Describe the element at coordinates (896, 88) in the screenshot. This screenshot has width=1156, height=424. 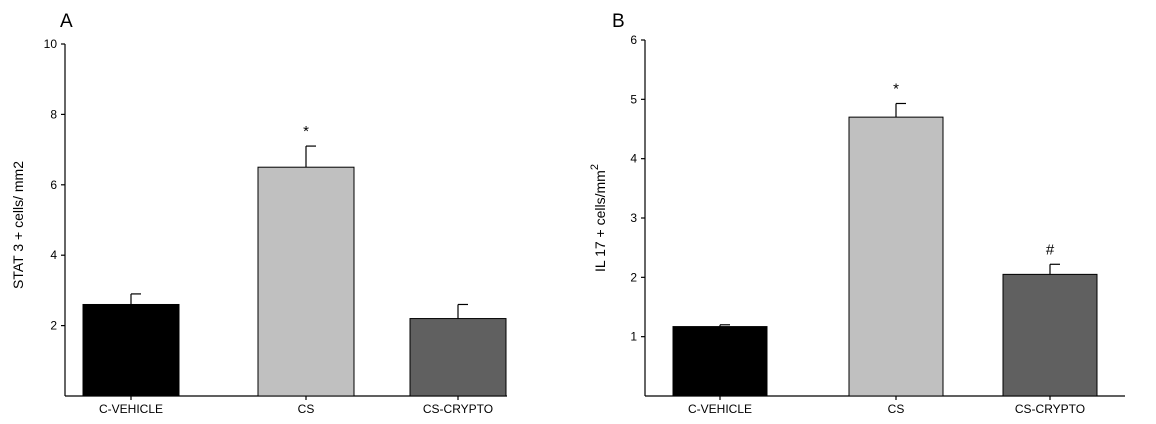
I see `significance-mark-b-cs: *` at that location.